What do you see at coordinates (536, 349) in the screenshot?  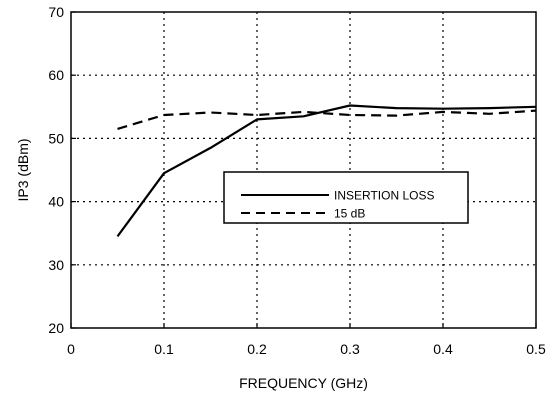 I see `x-tick-label: 0.5` at bounding box center [536, 349].